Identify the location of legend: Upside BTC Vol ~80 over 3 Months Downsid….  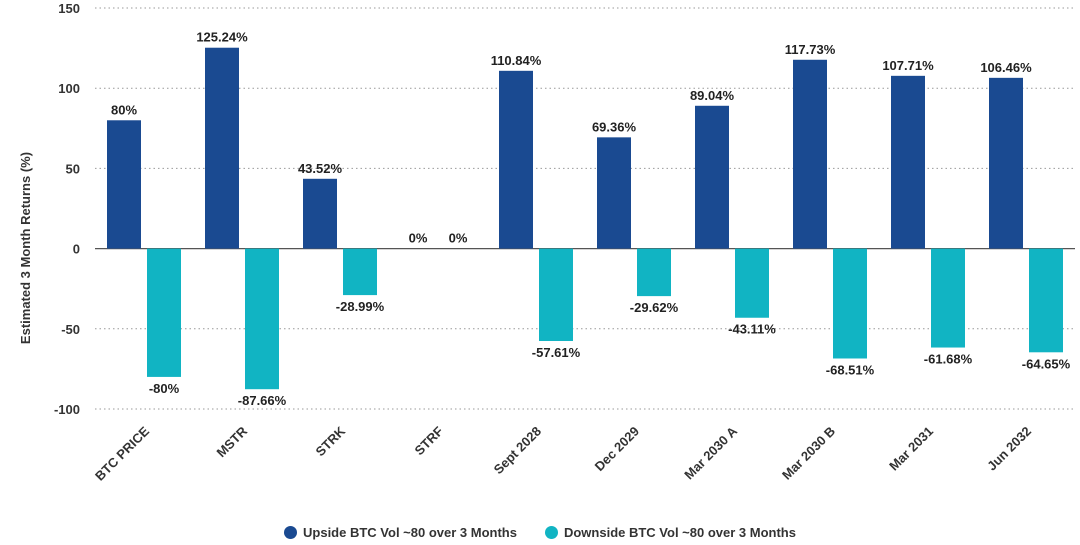
(540, 532).